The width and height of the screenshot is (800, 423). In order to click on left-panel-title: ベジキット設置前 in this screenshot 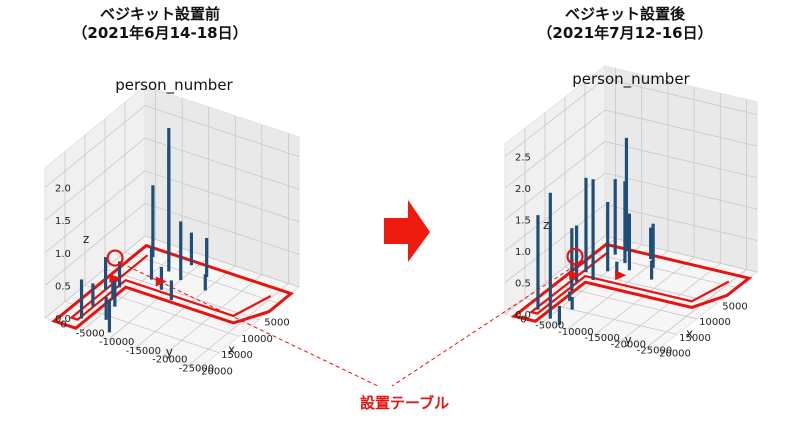, I will do `click(159, 14)`.